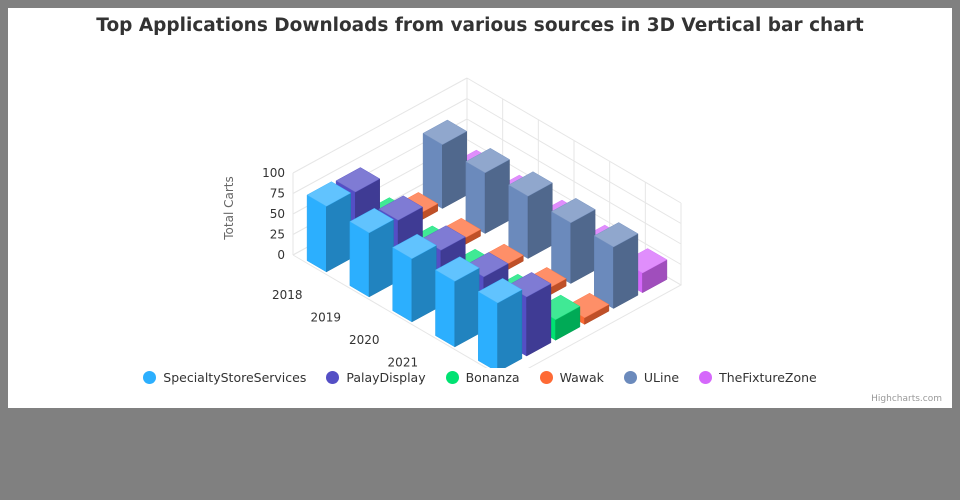  I want to click on y-tick-label: 50, so click(277, 214).